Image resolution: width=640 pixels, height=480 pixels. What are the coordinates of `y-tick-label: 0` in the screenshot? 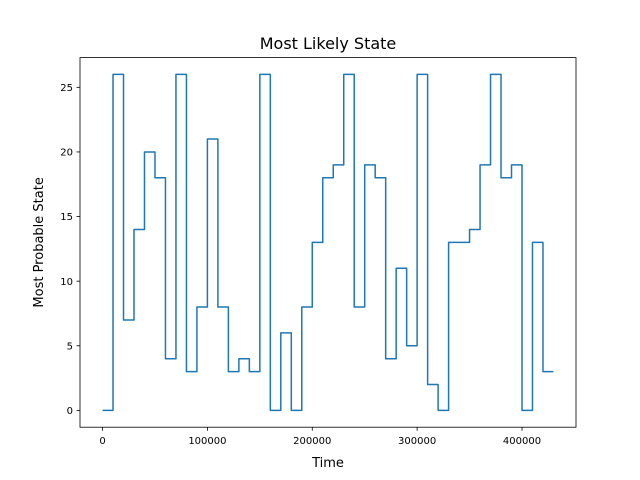 It's located at (70, 411).